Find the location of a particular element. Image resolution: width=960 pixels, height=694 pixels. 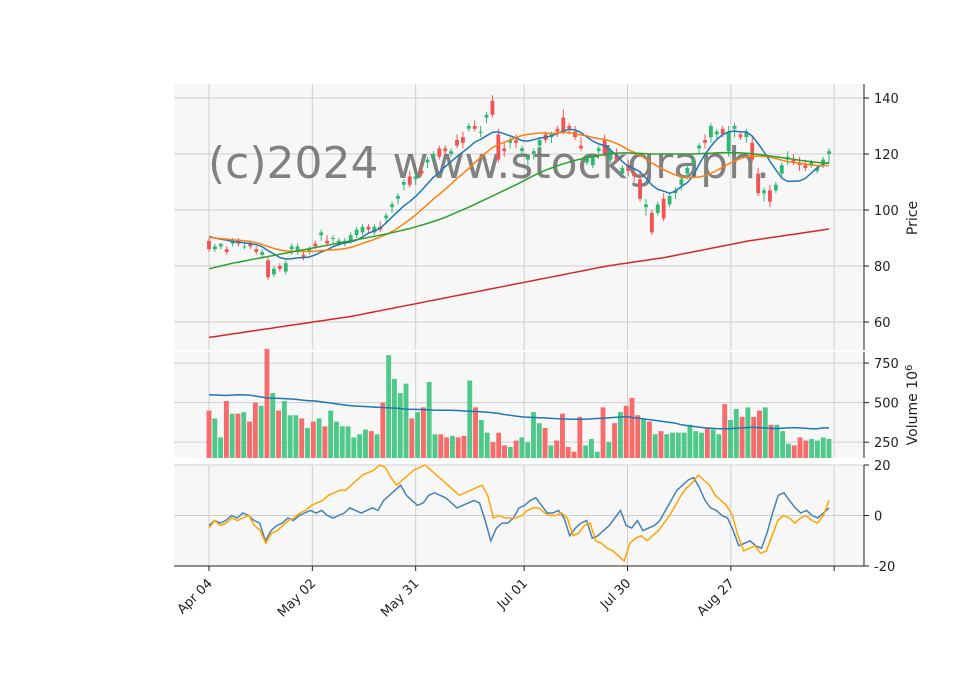

price-tick-label: 120 is located at coordinates (886, 155).